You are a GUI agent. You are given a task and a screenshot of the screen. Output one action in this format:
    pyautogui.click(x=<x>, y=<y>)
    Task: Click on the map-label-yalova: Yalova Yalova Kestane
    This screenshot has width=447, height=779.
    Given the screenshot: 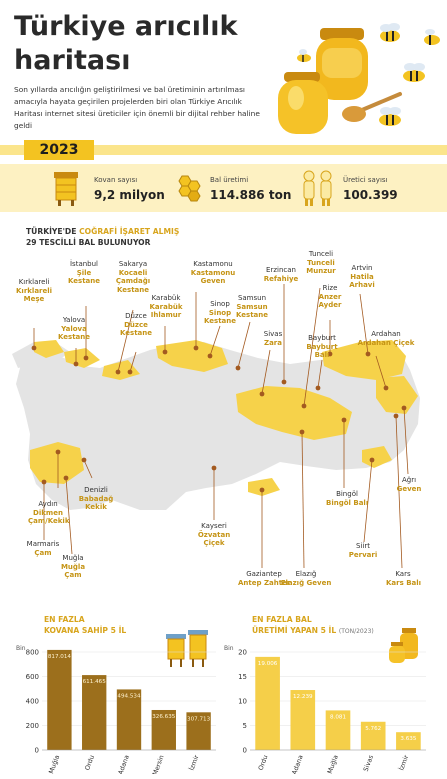 What is the action you would take?
    pyautogui.click(x=74, y=328)
    